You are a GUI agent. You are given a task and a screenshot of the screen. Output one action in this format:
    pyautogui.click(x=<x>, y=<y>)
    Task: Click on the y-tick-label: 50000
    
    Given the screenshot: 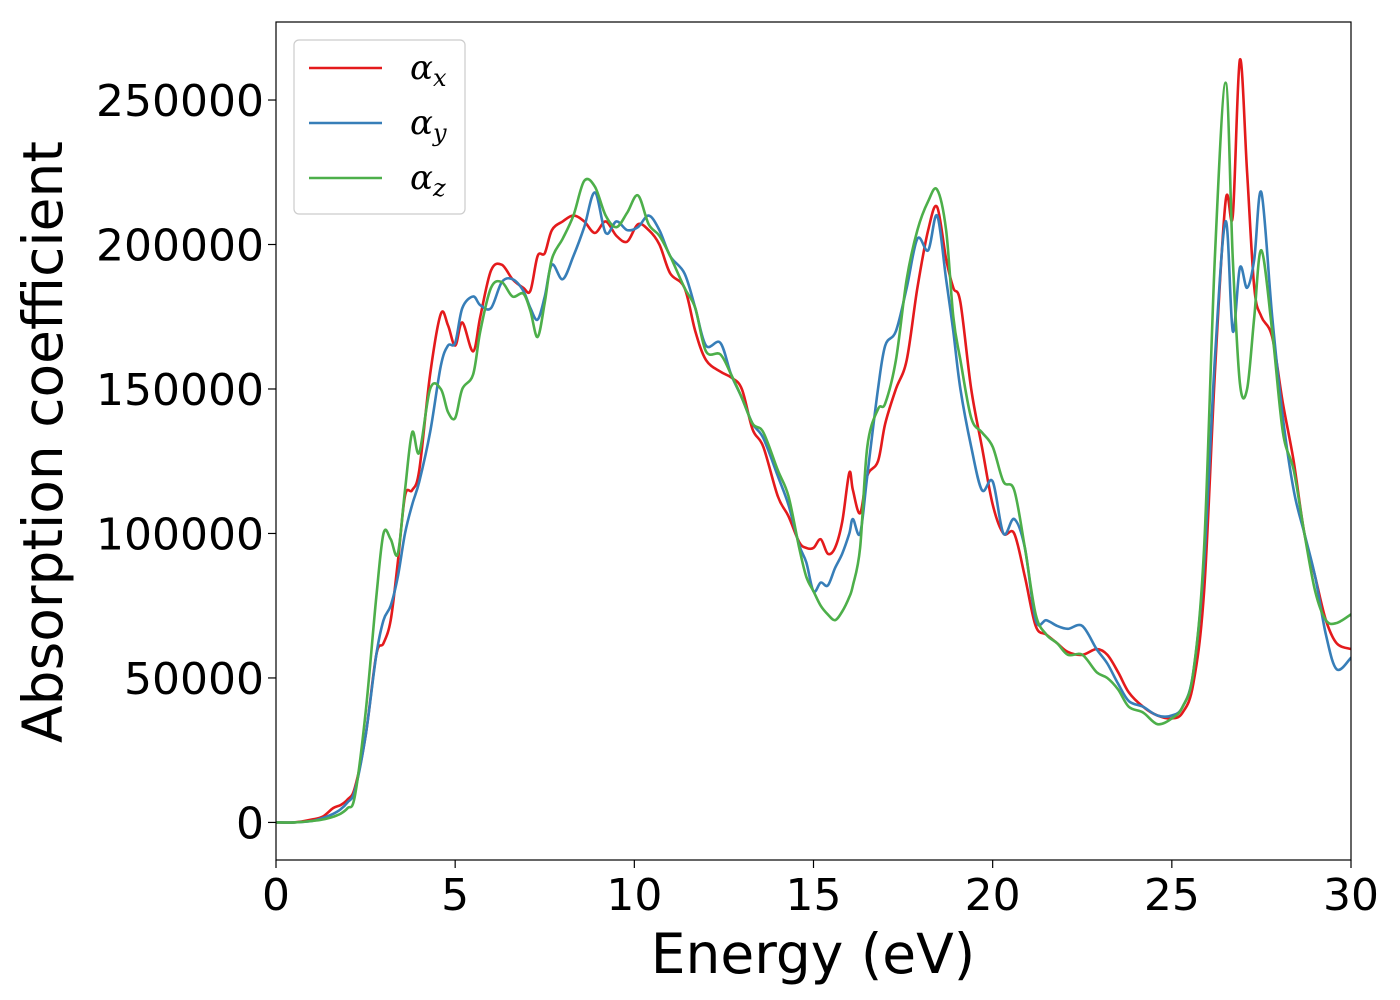 What is the action you would take?
    pyautogui.click(x=194, y=679)
    